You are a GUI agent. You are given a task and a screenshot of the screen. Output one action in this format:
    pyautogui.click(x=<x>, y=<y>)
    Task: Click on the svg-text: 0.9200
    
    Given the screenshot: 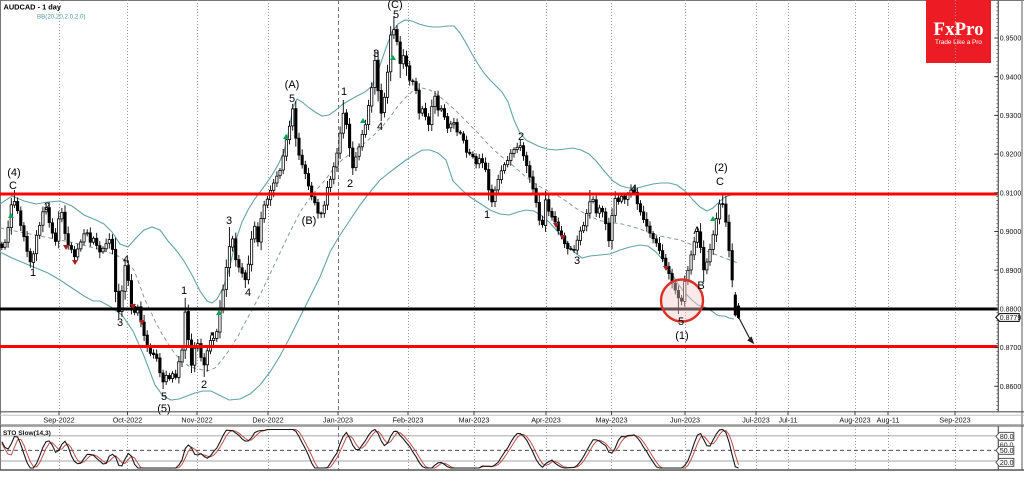 What is the action you would take?
    pyautogui.click(x=1011, y=155)
    